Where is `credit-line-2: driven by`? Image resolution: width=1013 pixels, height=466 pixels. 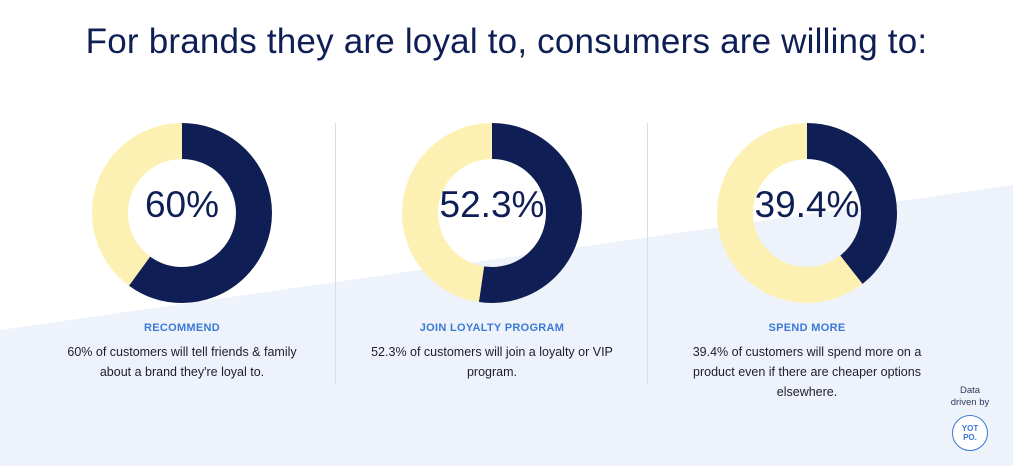 credit-line-2: driven by is located at coordinates (970, 402).